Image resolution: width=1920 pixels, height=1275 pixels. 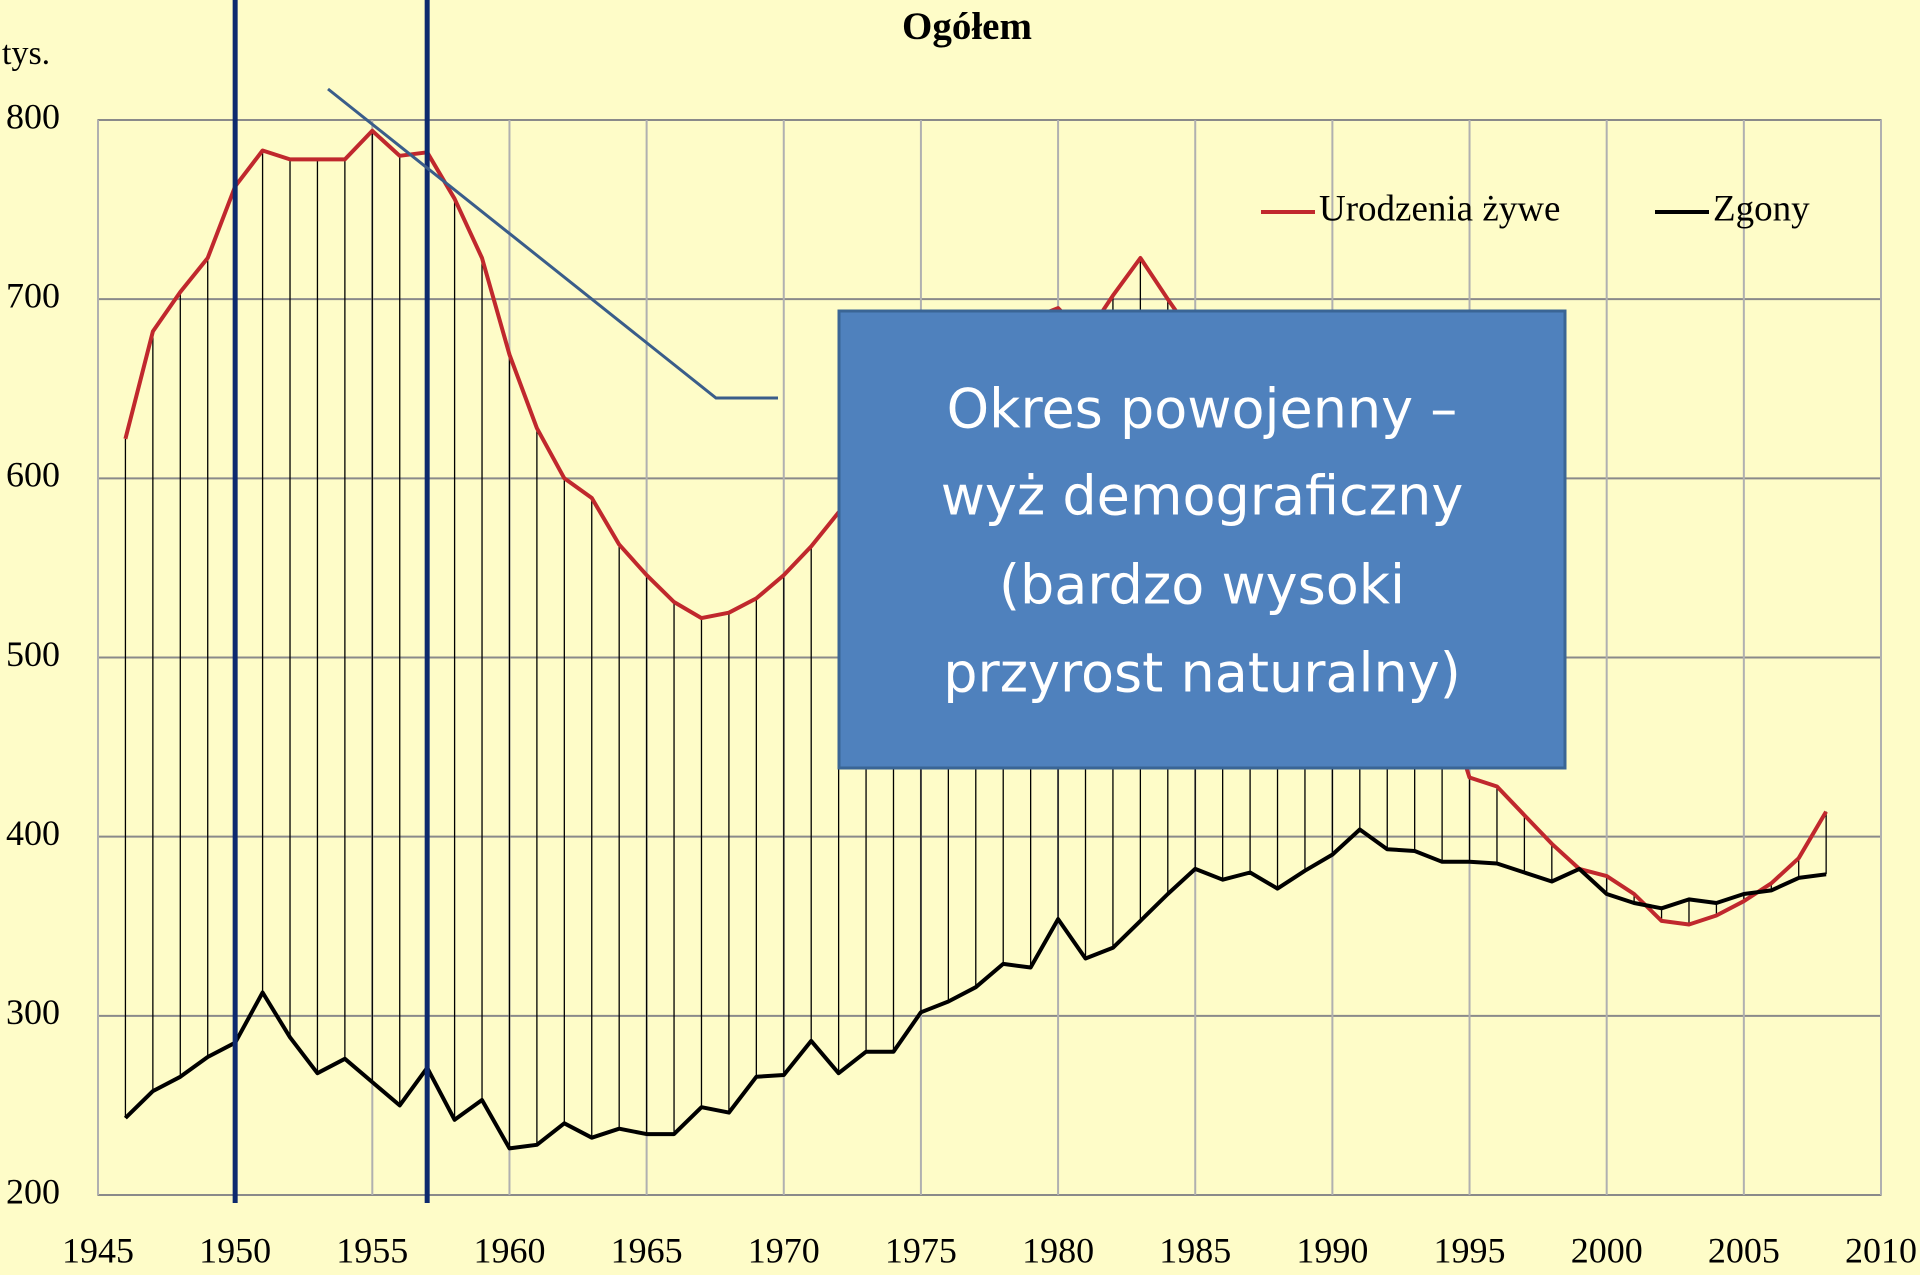 What do you see at coordinates (372, 1250) in the screenshot?
I see `x-tick-label: 1955` at bounding box center [372, 1250].